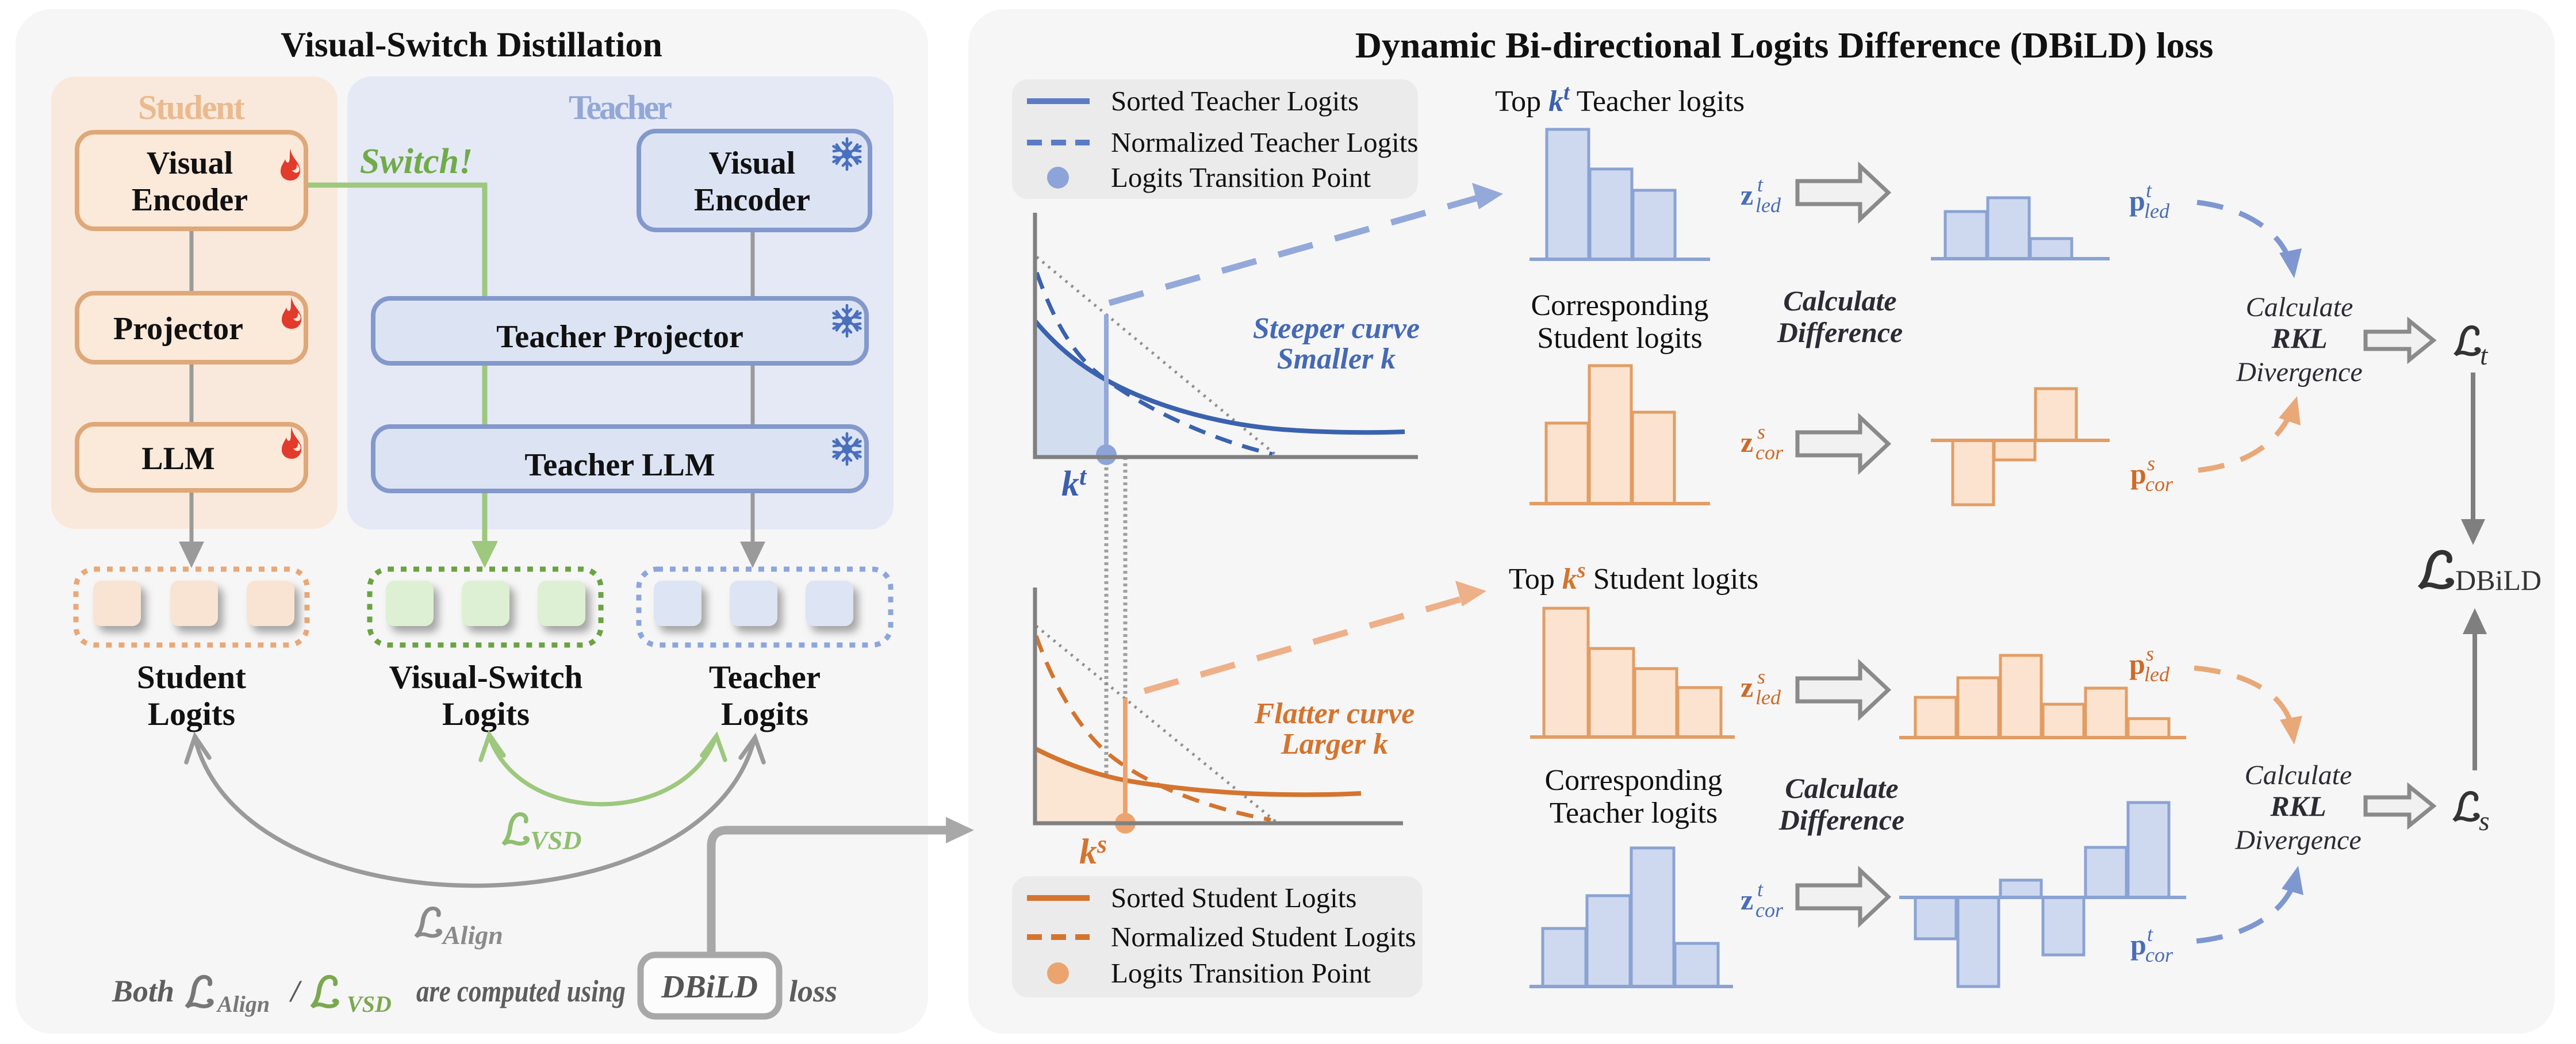 The width and height of the screenshot is (2576, 1044). Describe the element at coordinates (178, 329) in the screenshot. I see `svg-text: Projector` at that location.